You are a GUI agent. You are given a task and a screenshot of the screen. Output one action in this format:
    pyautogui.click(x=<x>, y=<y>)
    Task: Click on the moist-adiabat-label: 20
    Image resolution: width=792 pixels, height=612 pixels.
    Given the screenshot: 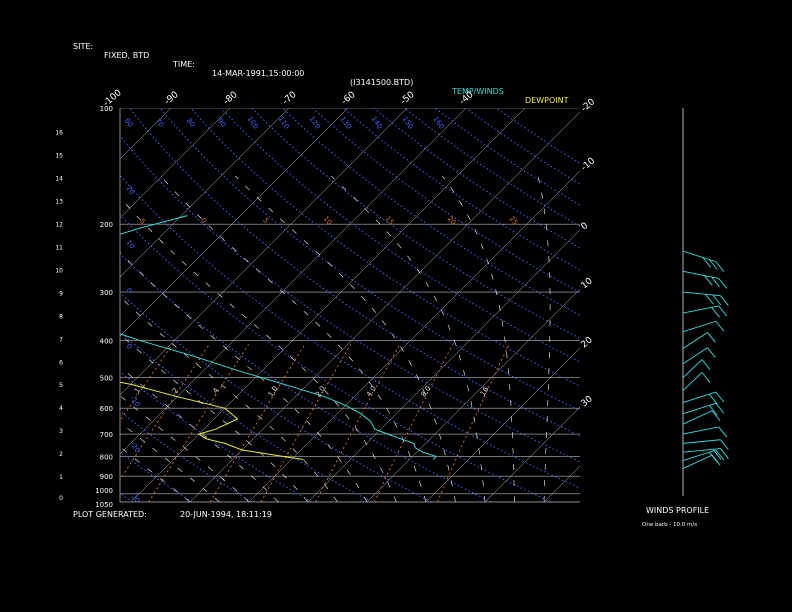 What is the action you would take?
    pyautogui.click(x=452, y=221)
    